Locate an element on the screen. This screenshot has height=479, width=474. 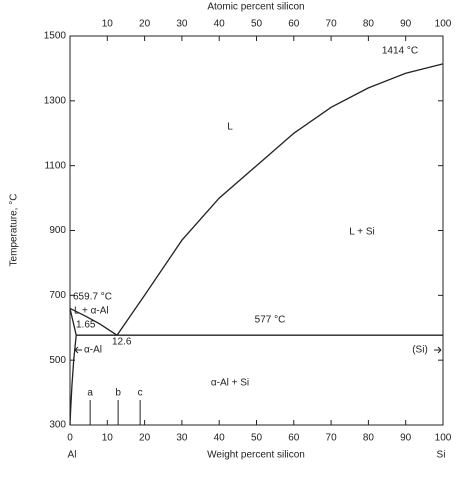
x-tick-label: 100 is located at coordinates (443, 438).